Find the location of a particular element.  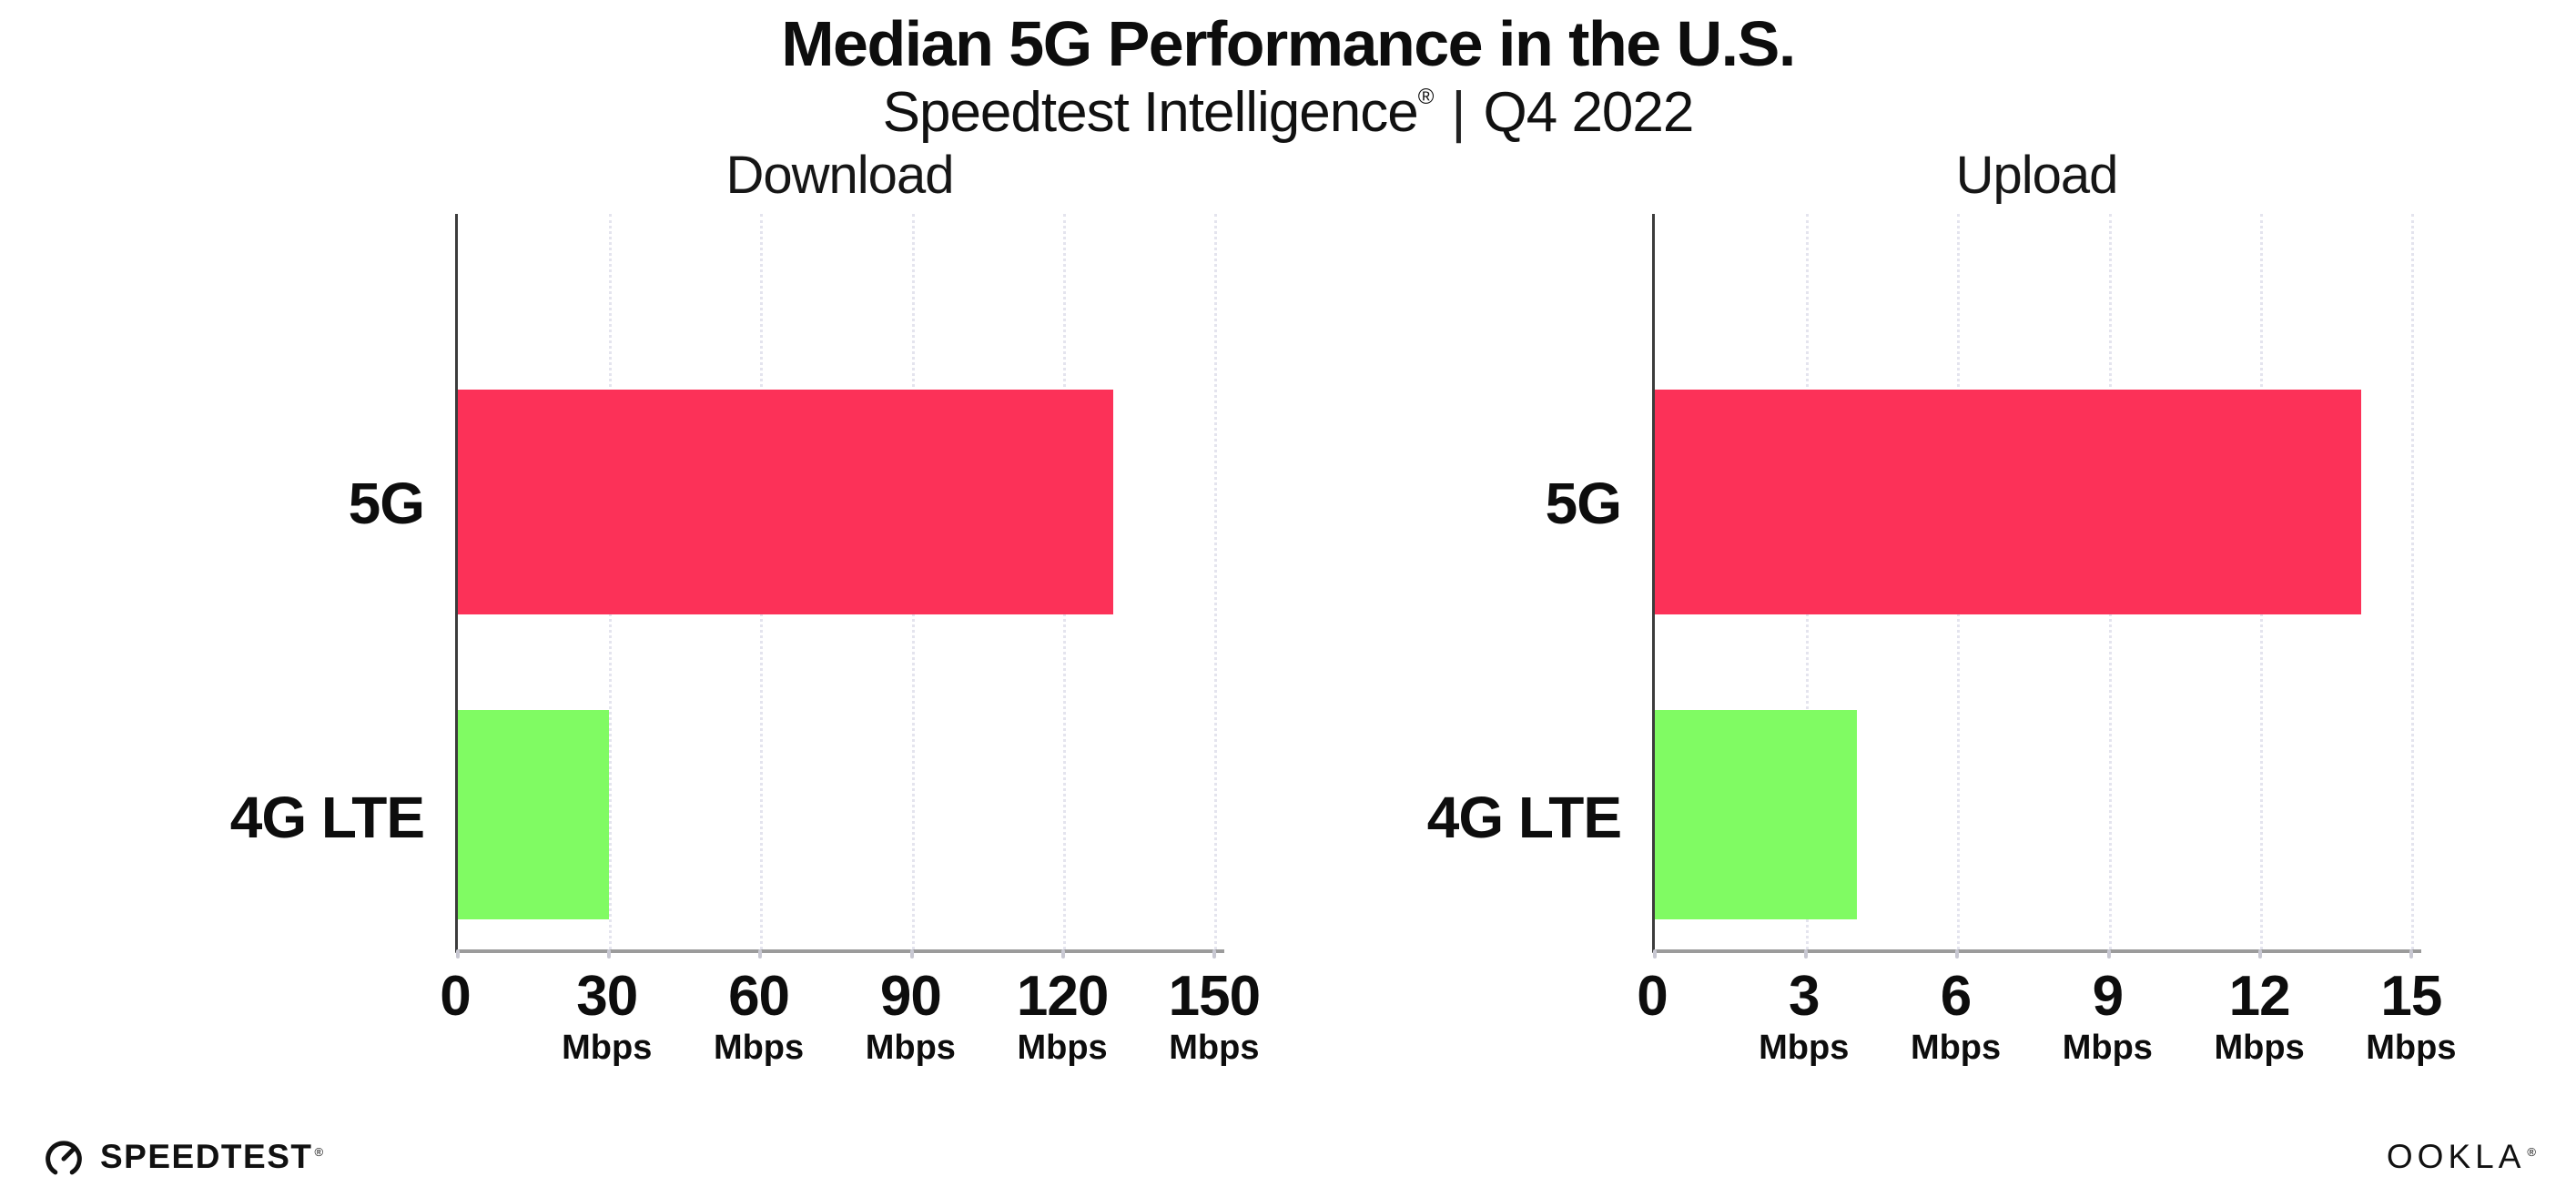

x-tick-label: 3 Mbps is located at coordinates (1804, 1017).